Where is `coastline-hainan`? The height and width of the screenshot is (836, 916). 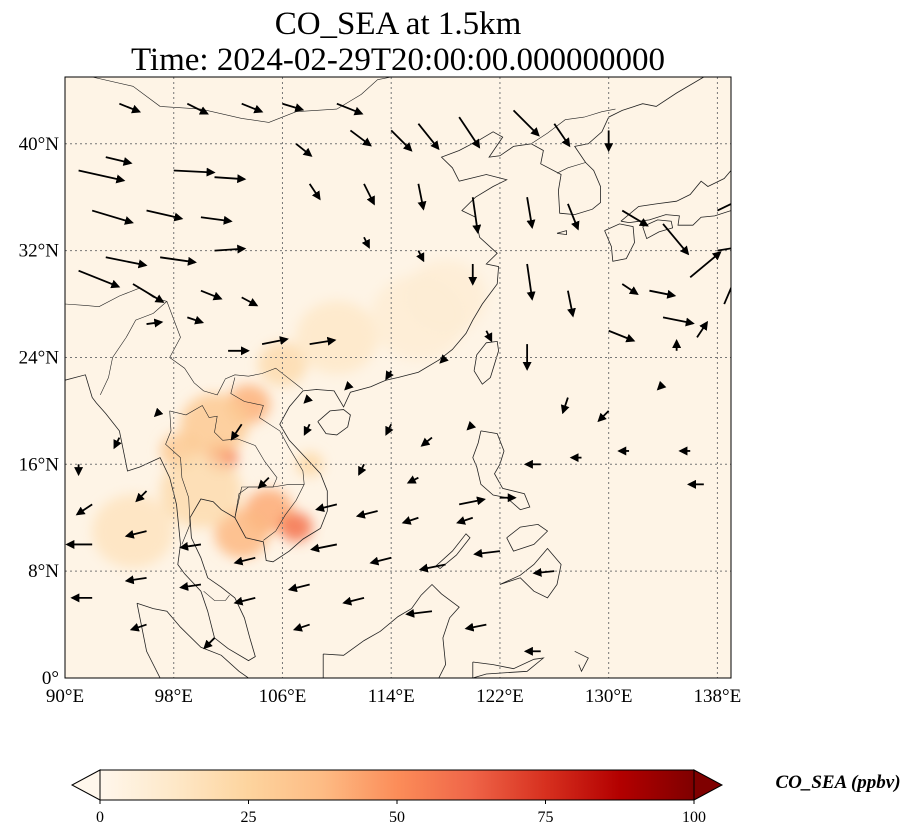 coastline-hainan is located at coordinates (334, 422).